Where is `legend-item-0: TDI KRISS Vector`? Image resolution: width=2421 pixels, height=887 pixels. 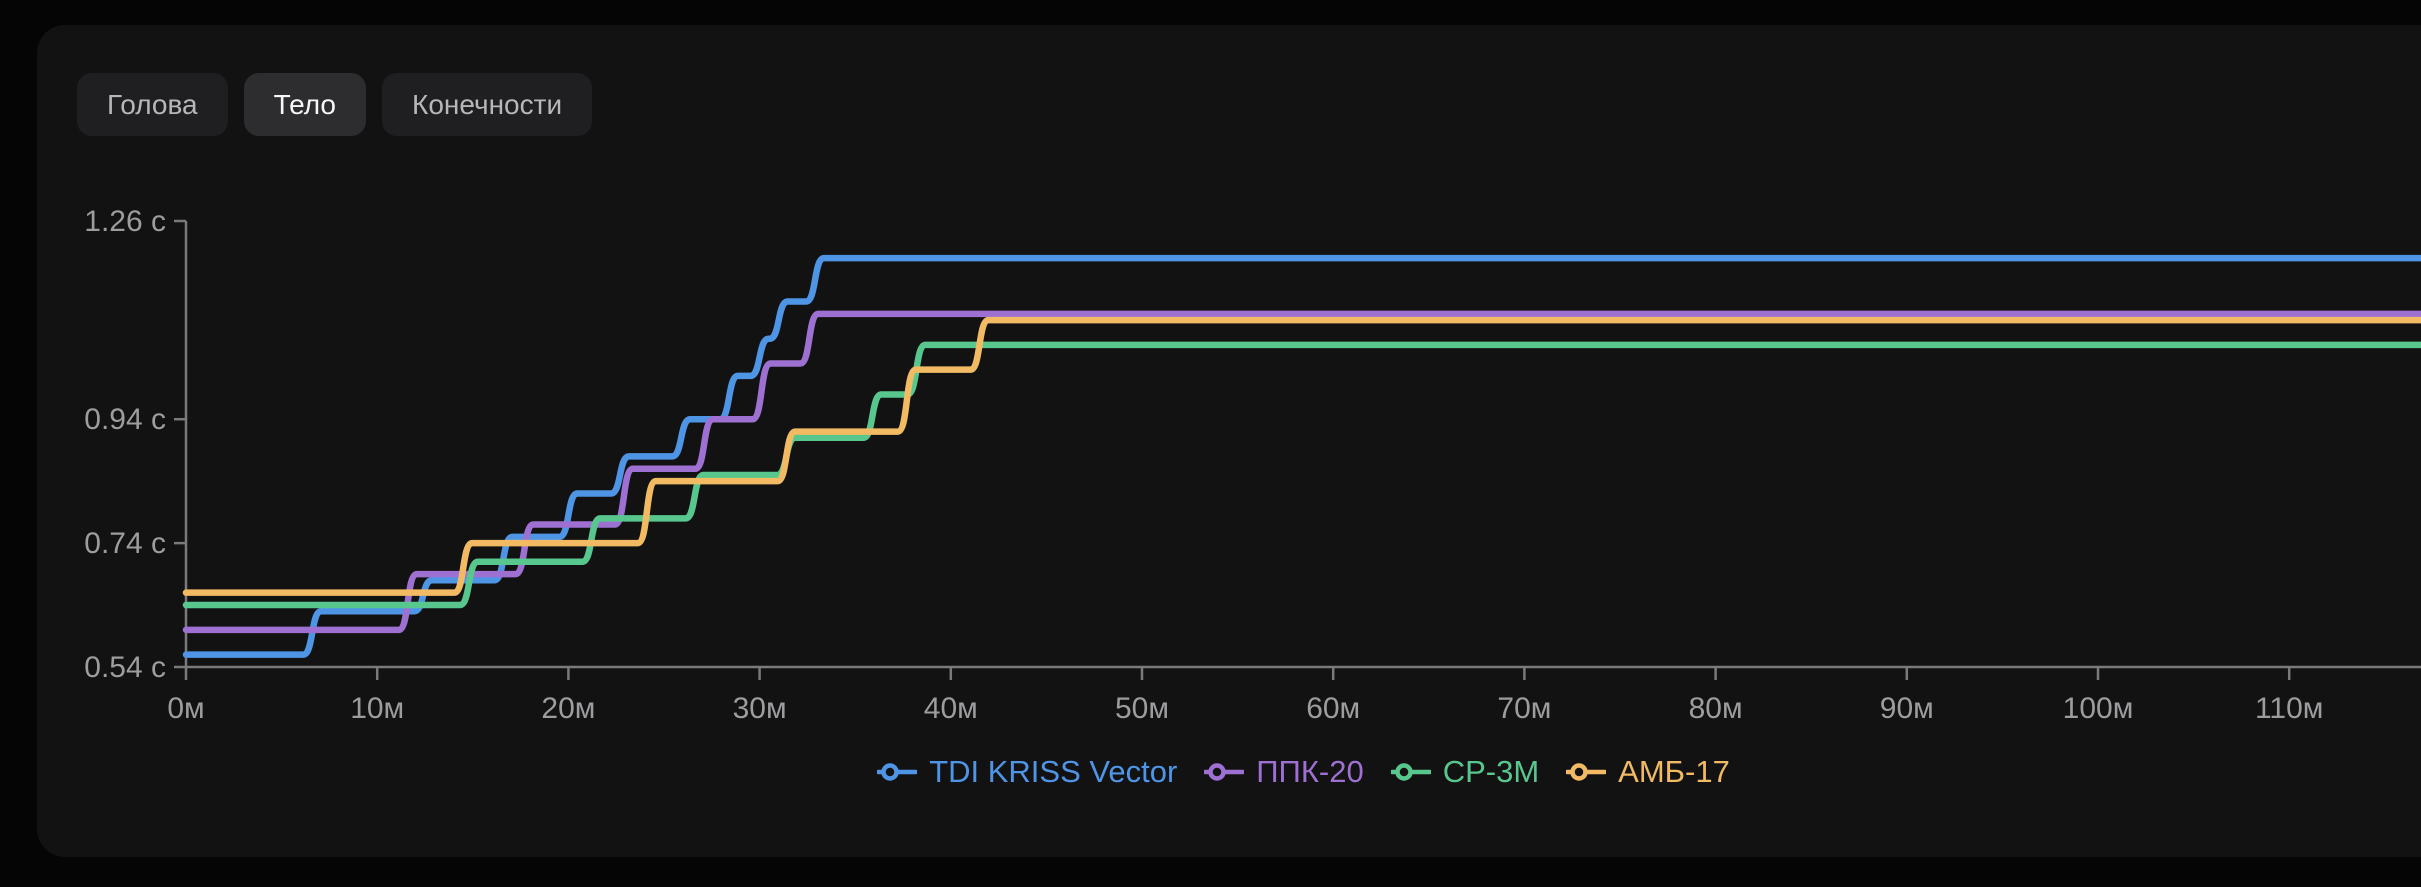
legend-item-0: TDI KRISS Vector is located at coordinates (1027, 772).